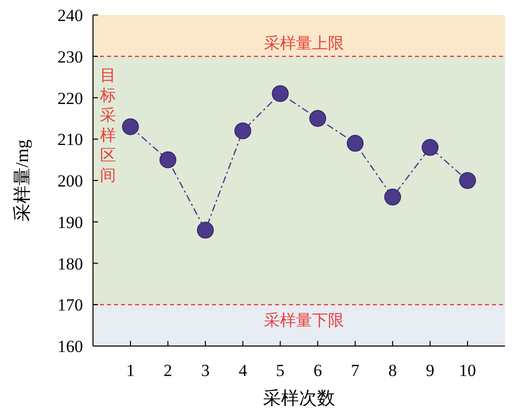 The height and width of the screenshot is (412, 512). What do you see at coordinates (70, 222) in the screenshot?
I see `y-tick-label: 190` at bounding box center [70, 222].